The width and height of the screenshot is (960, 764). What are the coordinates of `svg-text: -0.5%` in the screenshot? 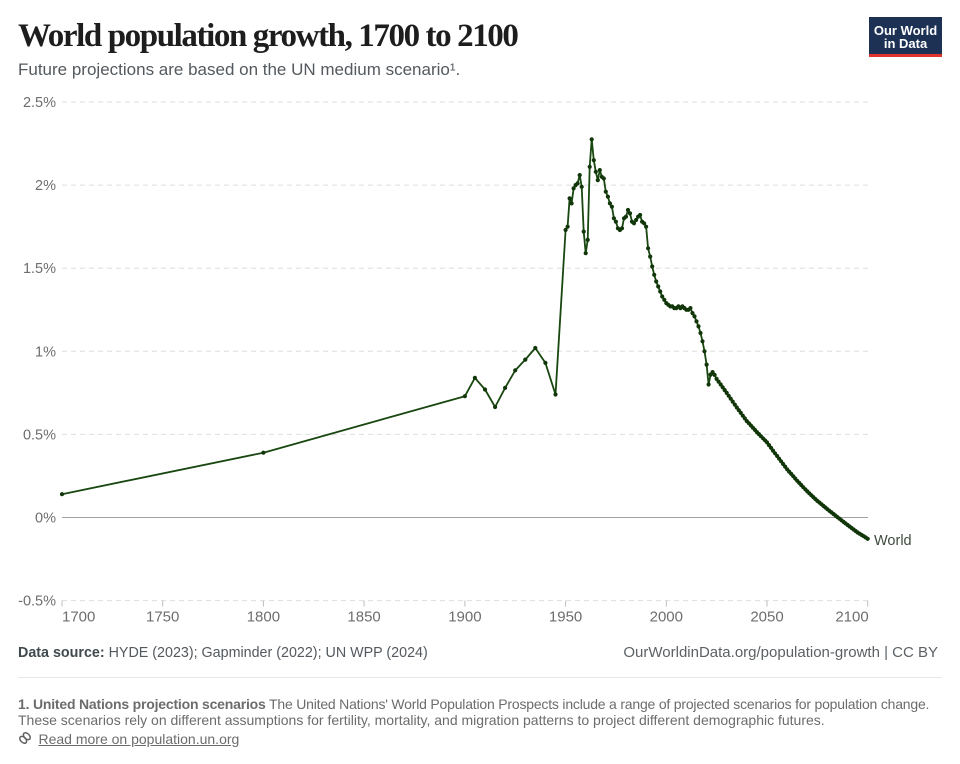 It's located at (37, 602).